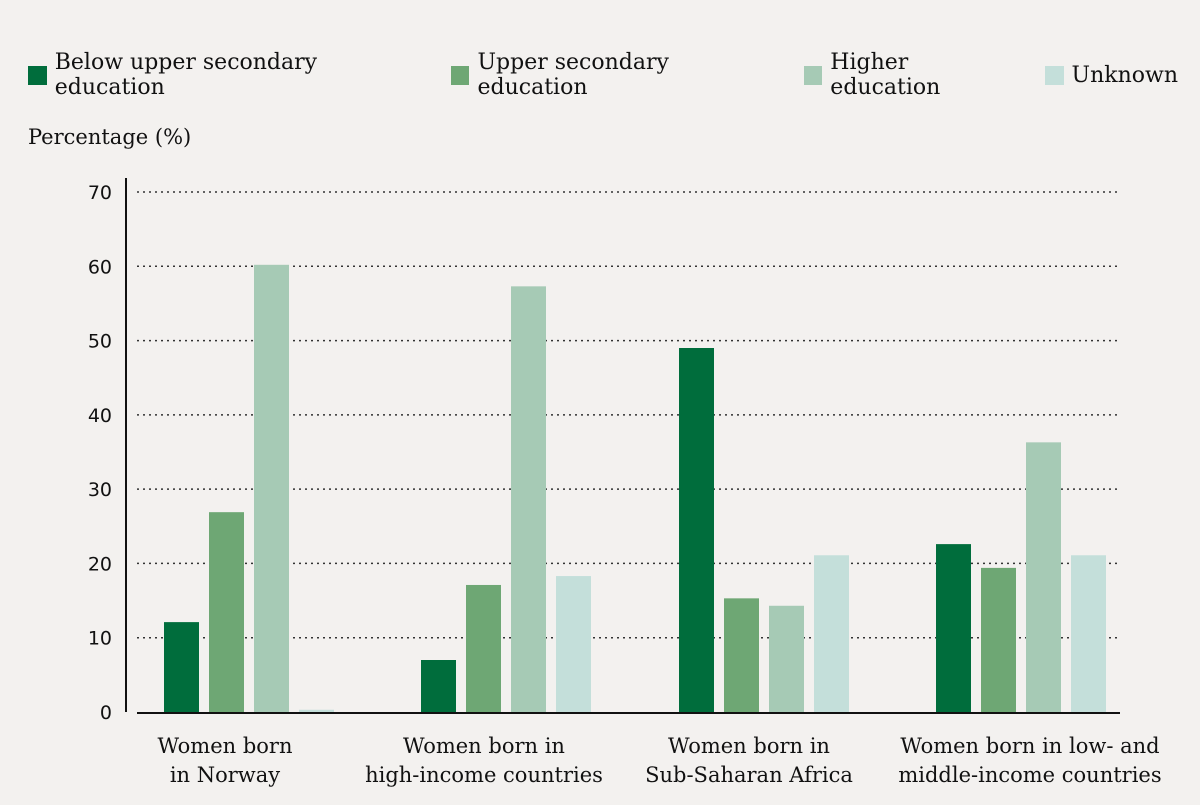  I want to click on legend-item: Below upper secondary education, so click(228, 75).